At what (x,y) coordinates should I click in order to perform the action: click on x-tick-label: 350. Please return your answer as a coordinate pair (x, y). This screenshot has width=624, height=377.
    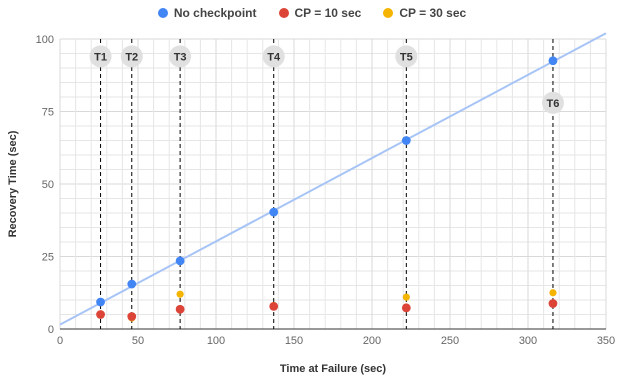
    Looking at the image, I should click on (606, 341).